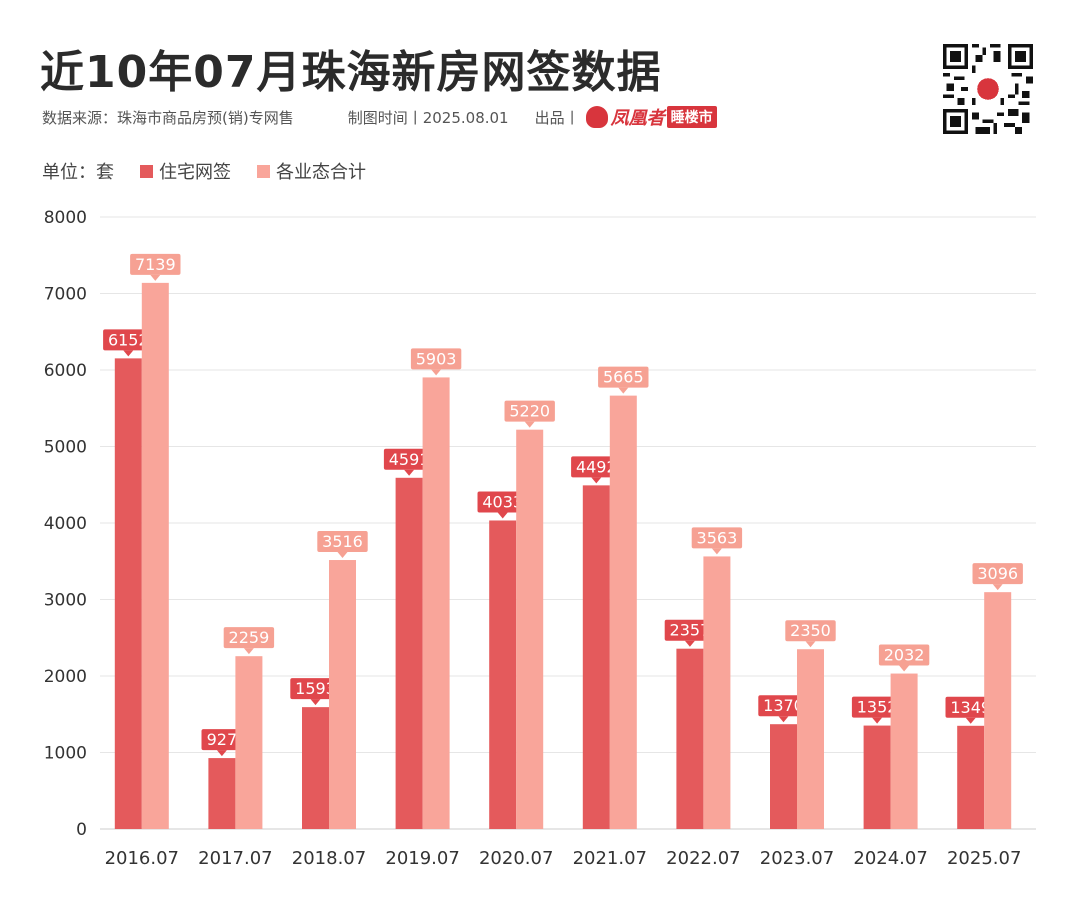  Describe the element at coordinates (637, 118) in the screenshot. I see `brand-name: 凤凰者` at that location.